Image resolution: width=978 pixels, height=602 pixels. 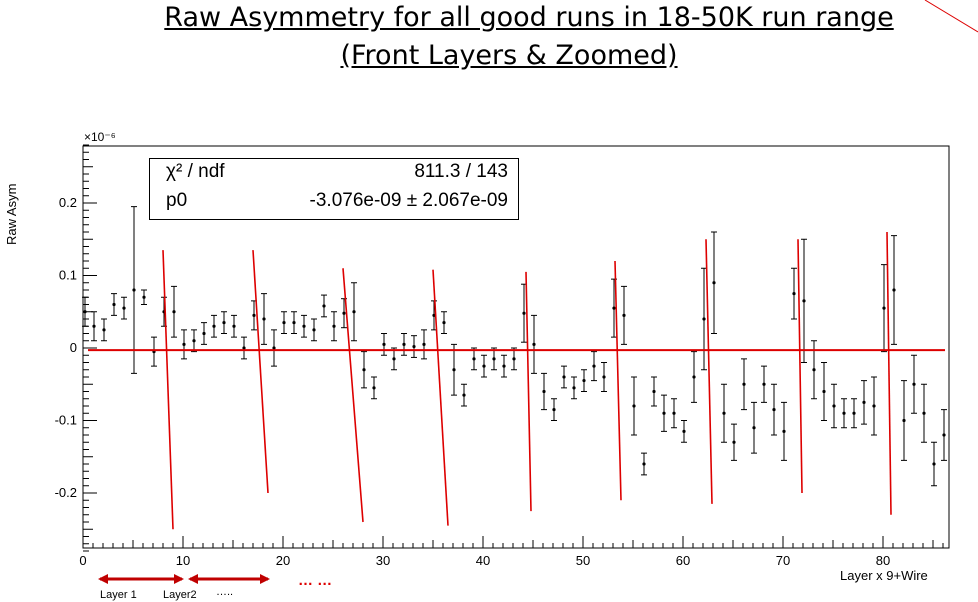 I want to click on p0-label: p0, so click(x=177, y=200).